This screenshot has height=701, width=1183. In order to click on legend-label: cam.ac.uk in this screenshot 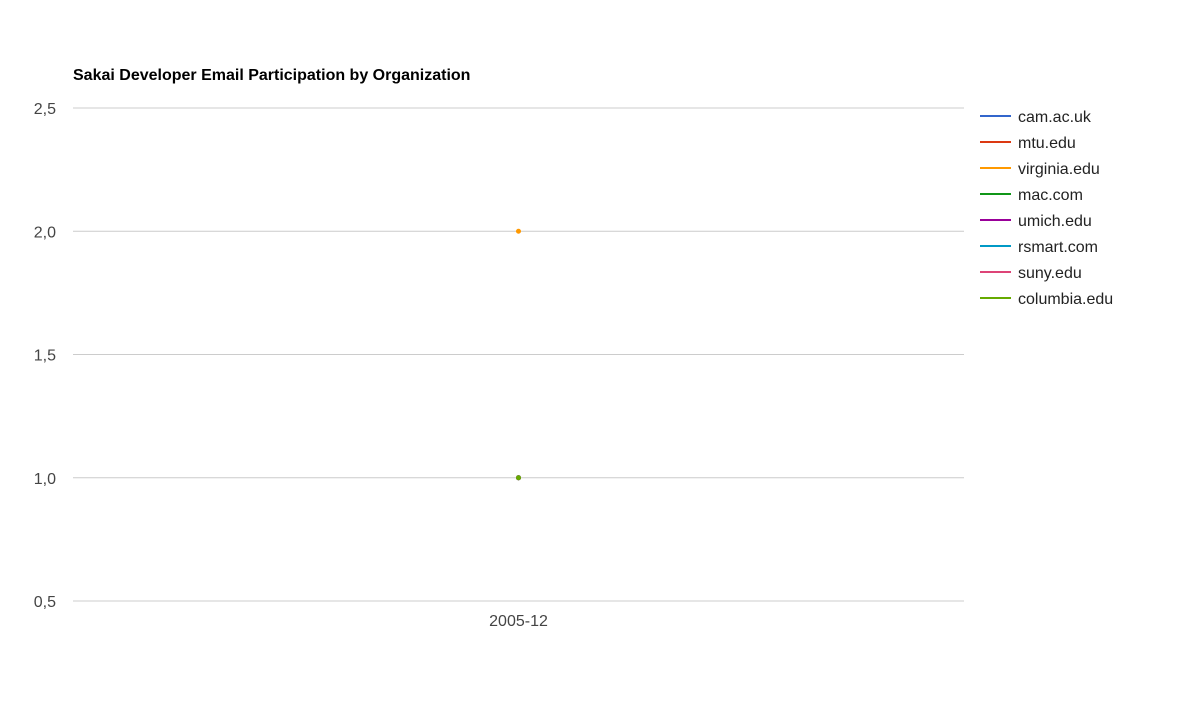, I will do `click(1055, 117)`.